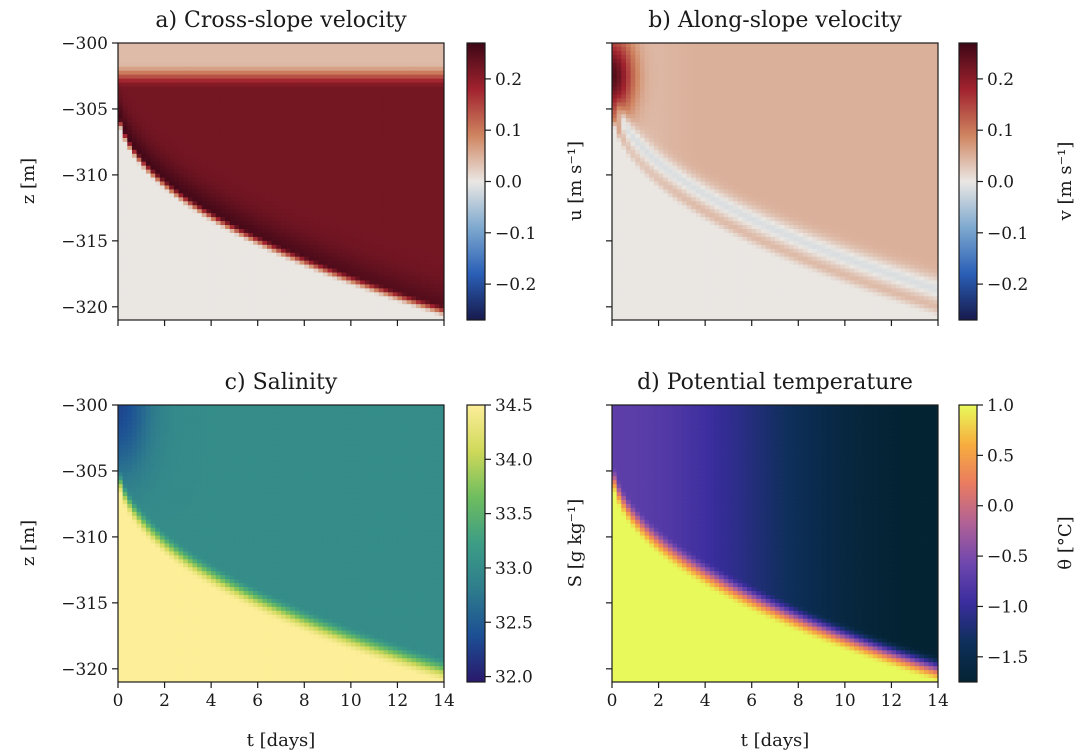  What do you see at coordinates (508, 183) in the screenshot?
I see `colorbar-tick-label: 0.0` at bounding box center [508, 183].